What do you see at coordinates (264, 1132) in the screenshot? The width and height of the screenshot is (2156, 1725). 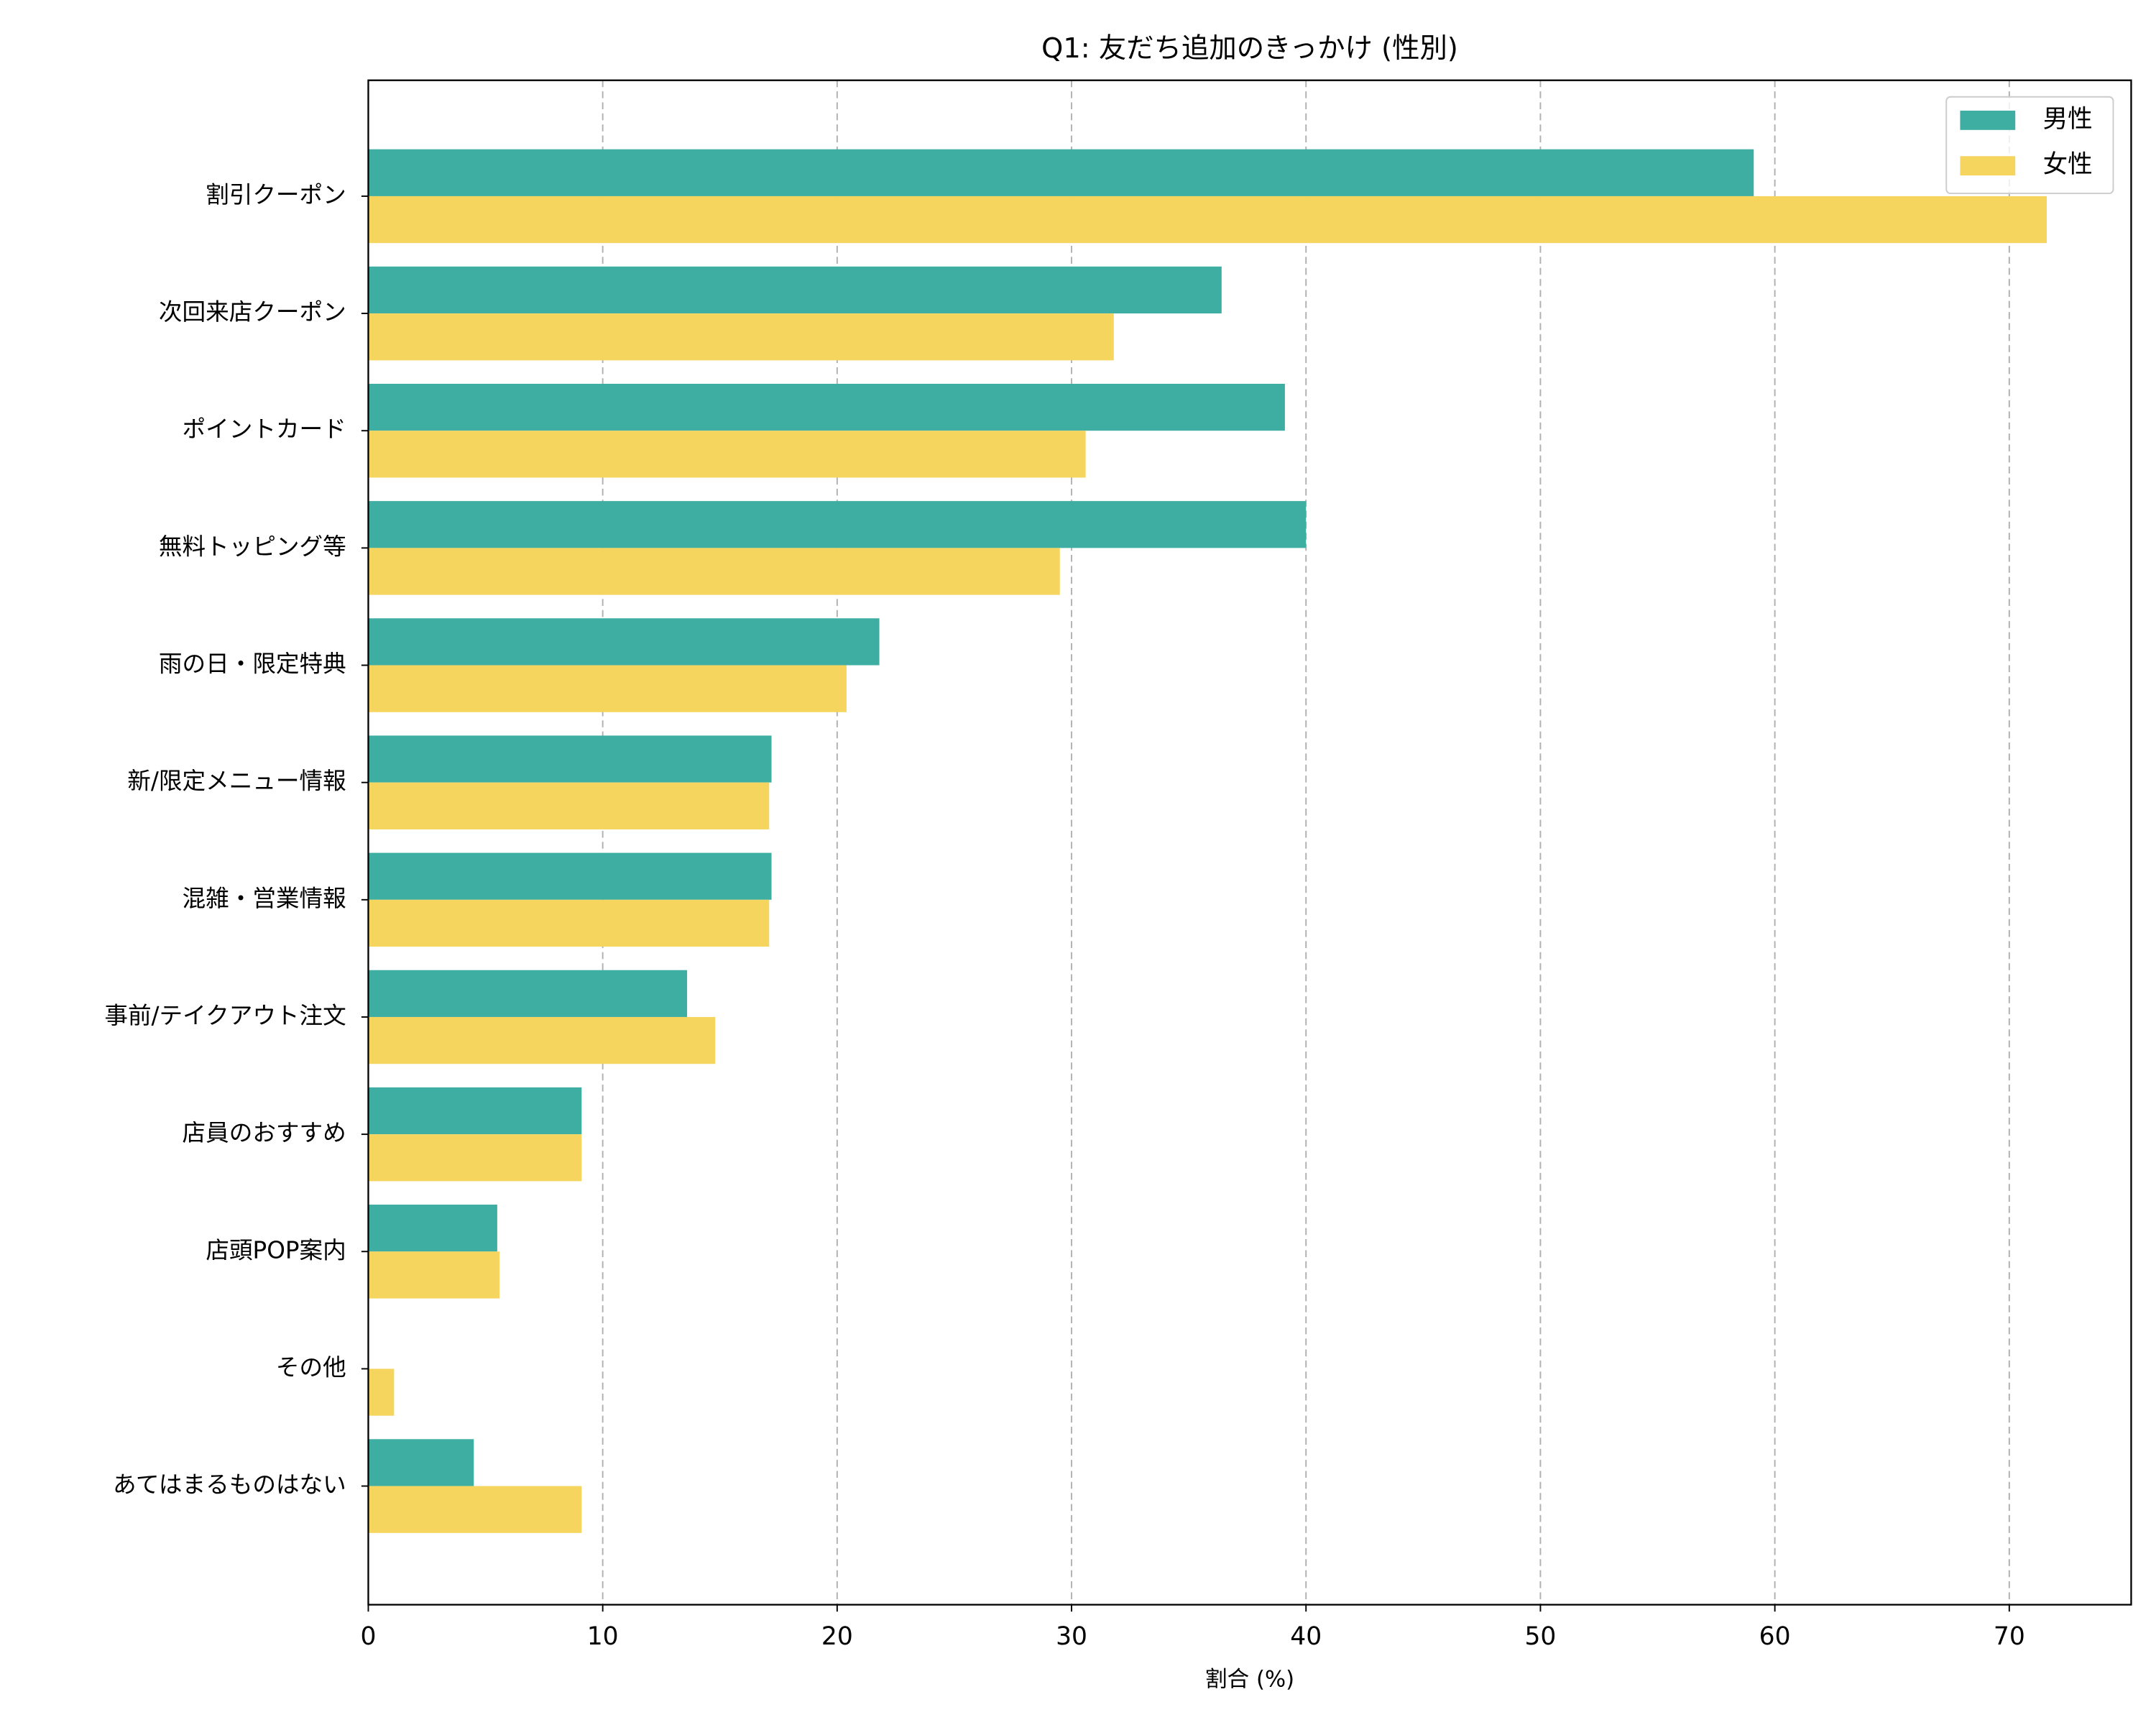 I see `y-tick-label: 店員のおすすめ` at bounding box center [264, 1132].